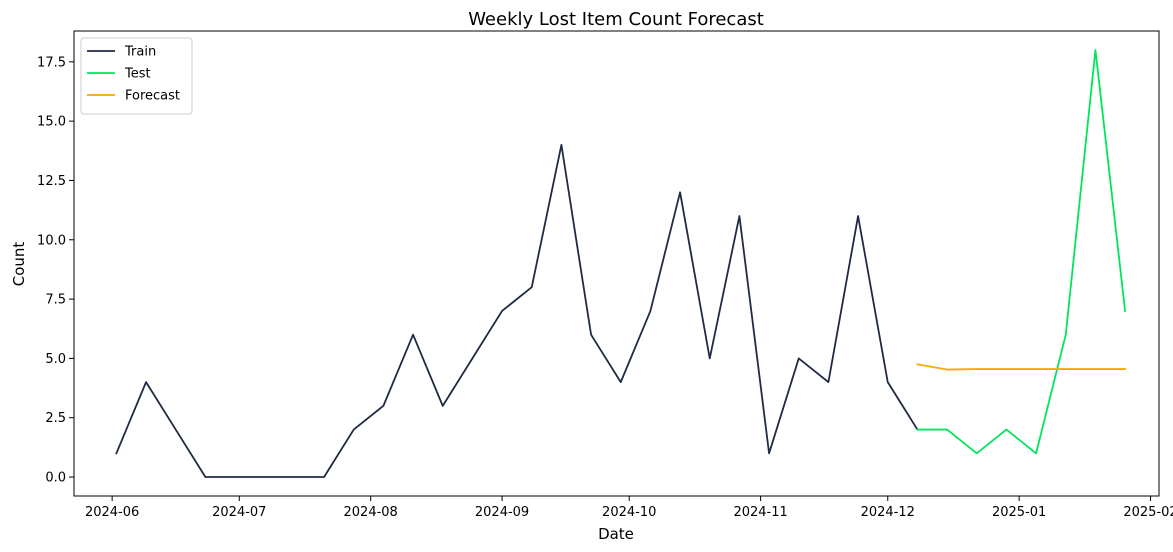 This screenshot has width=1173, height=552. Describe the element at coordinates (1019, 512) in the screenshot. I see `x-tick-label: 2025-01` at that location.